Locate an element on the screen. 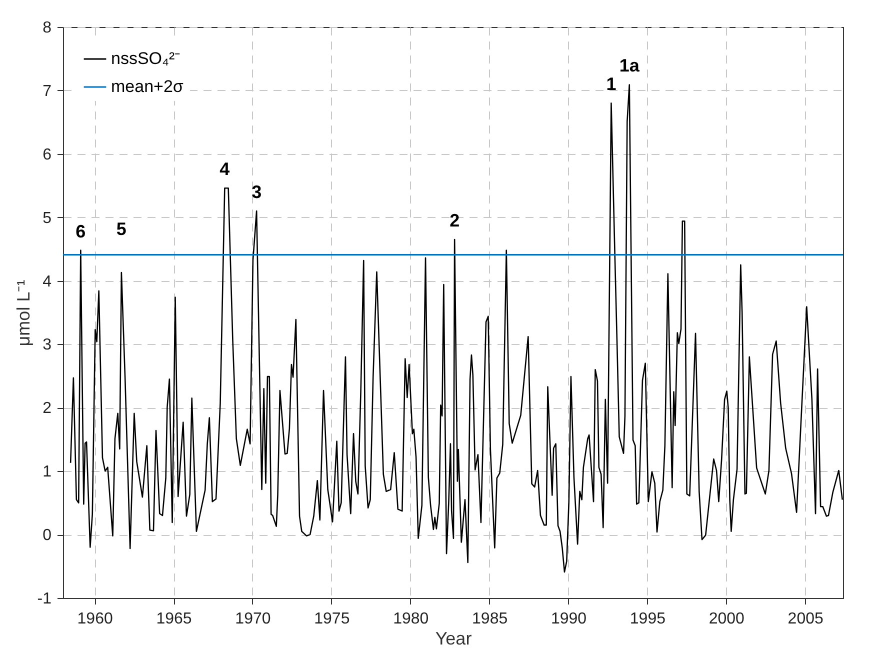  y-tick-label: 4 is located at coordinates (47, 281).